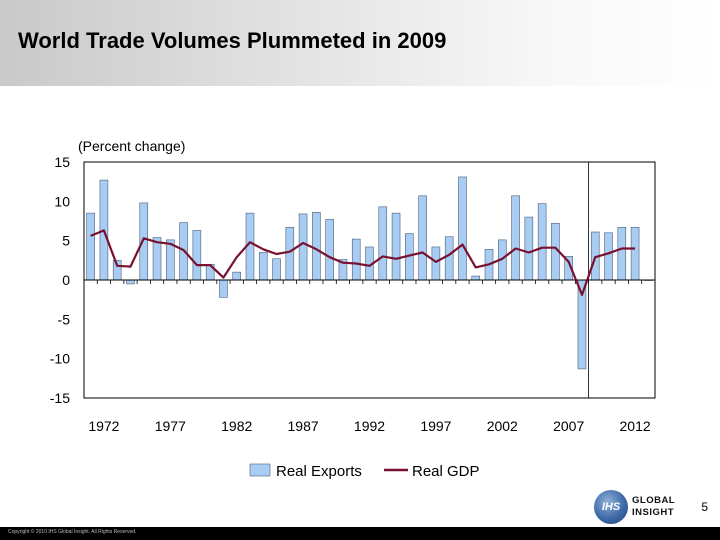 This screenshot has width=720, height=540. Describe the element at coordinates (303, 426) in the screenshot. I see `x-tick-label: 1987` at that location.